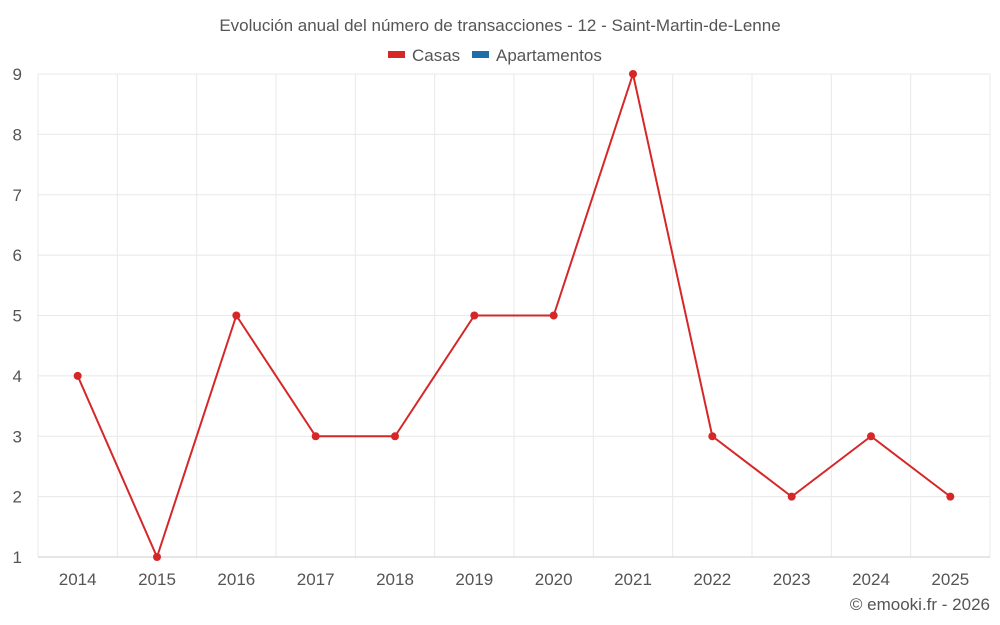  I want to click on x-tick-label: 2019, so click(474, 579).